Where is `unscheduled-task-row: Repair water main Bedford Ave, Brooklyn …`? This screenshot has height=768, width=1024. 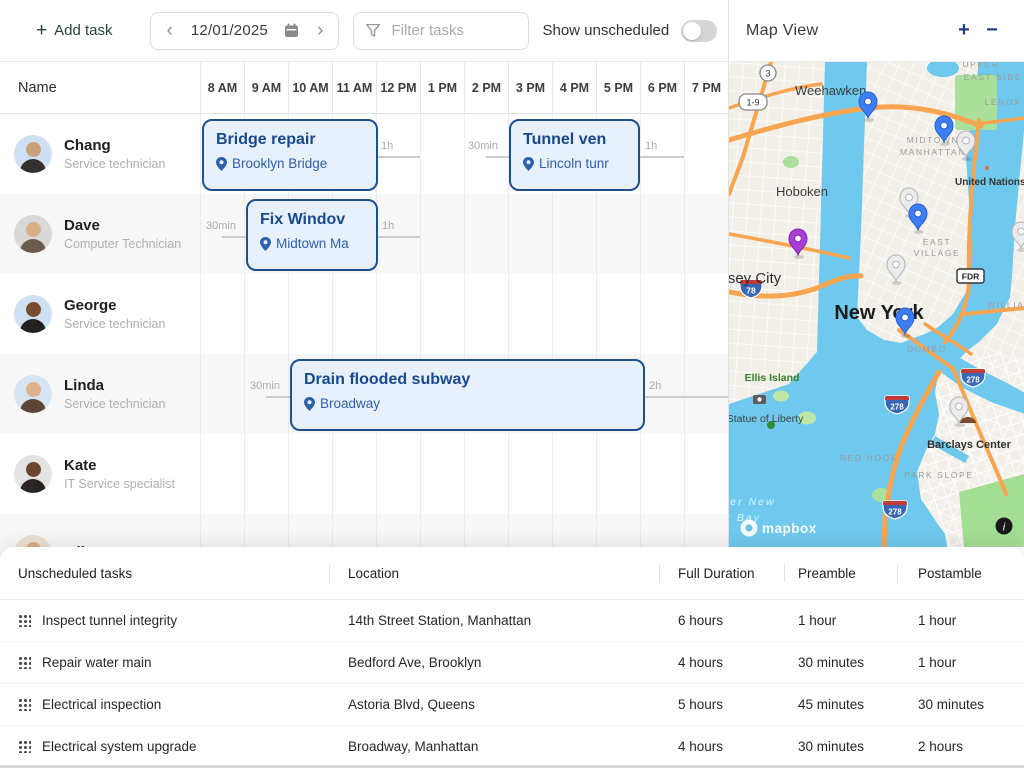
unscheduled-task-row: Repair water main Bedford Ave, Brooklyn … is located at coordinates (512, 663).